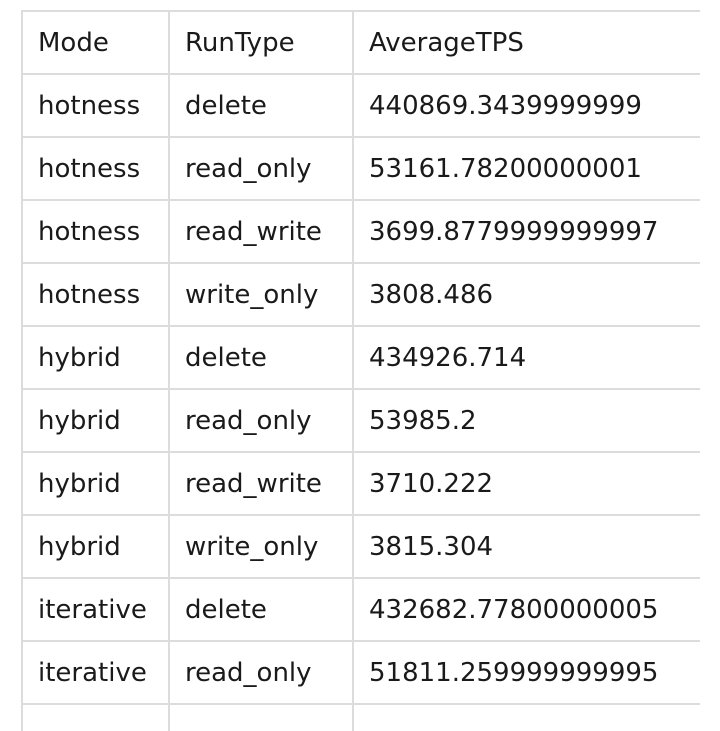  I want to click on averagetps-cell: 440869.3439999999, so click(526, 105).